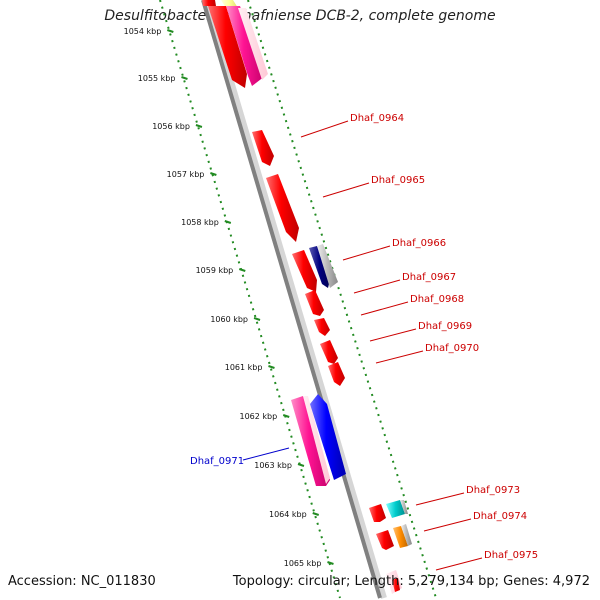 The width and height of the screenshot is (600, 600). Describe the element at coordinates (419, 243) in the screenshot. I see `gene-label-text: Dhaf_0966` at that location.